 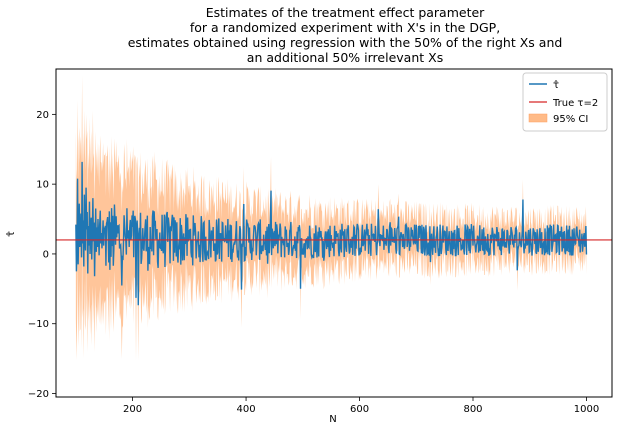 What do you see at coordinates (42, 255) in the screenshot?
I see `y-axis: −20 −10 0 10 20` at bounding box center [42, 255].